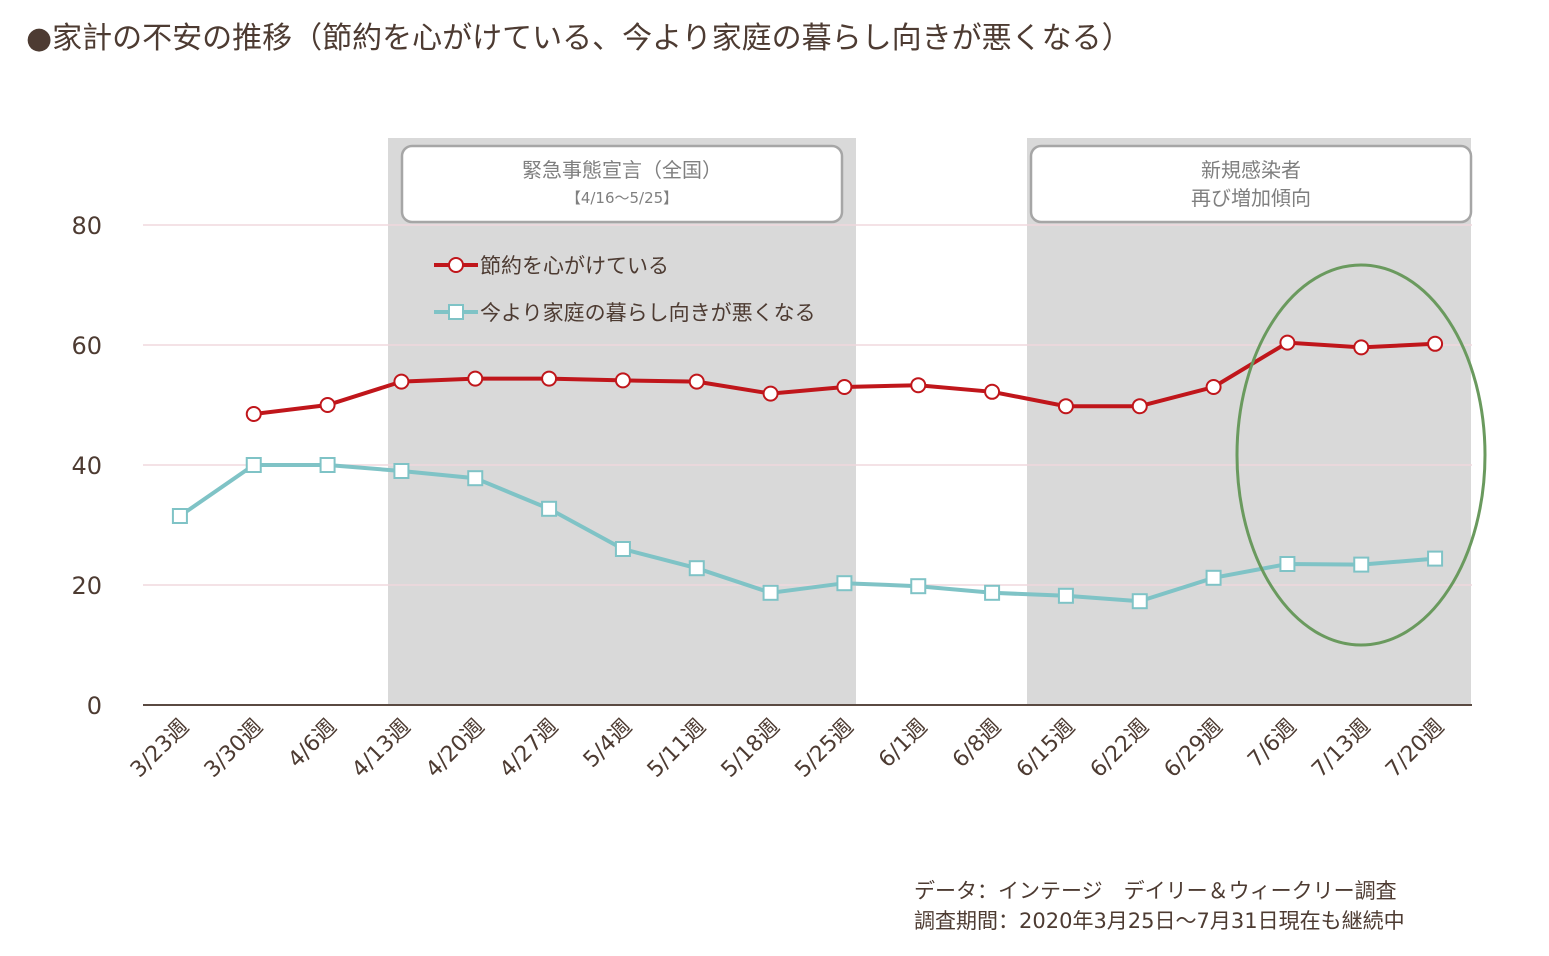 Image resolution: width=1549 pixels, height=956 pixels. Describe the element at coordinates (1155, 891) in the screenshot. I see `source-text: データ：インテージ デイリー＆ウィークリー調査` at that location.